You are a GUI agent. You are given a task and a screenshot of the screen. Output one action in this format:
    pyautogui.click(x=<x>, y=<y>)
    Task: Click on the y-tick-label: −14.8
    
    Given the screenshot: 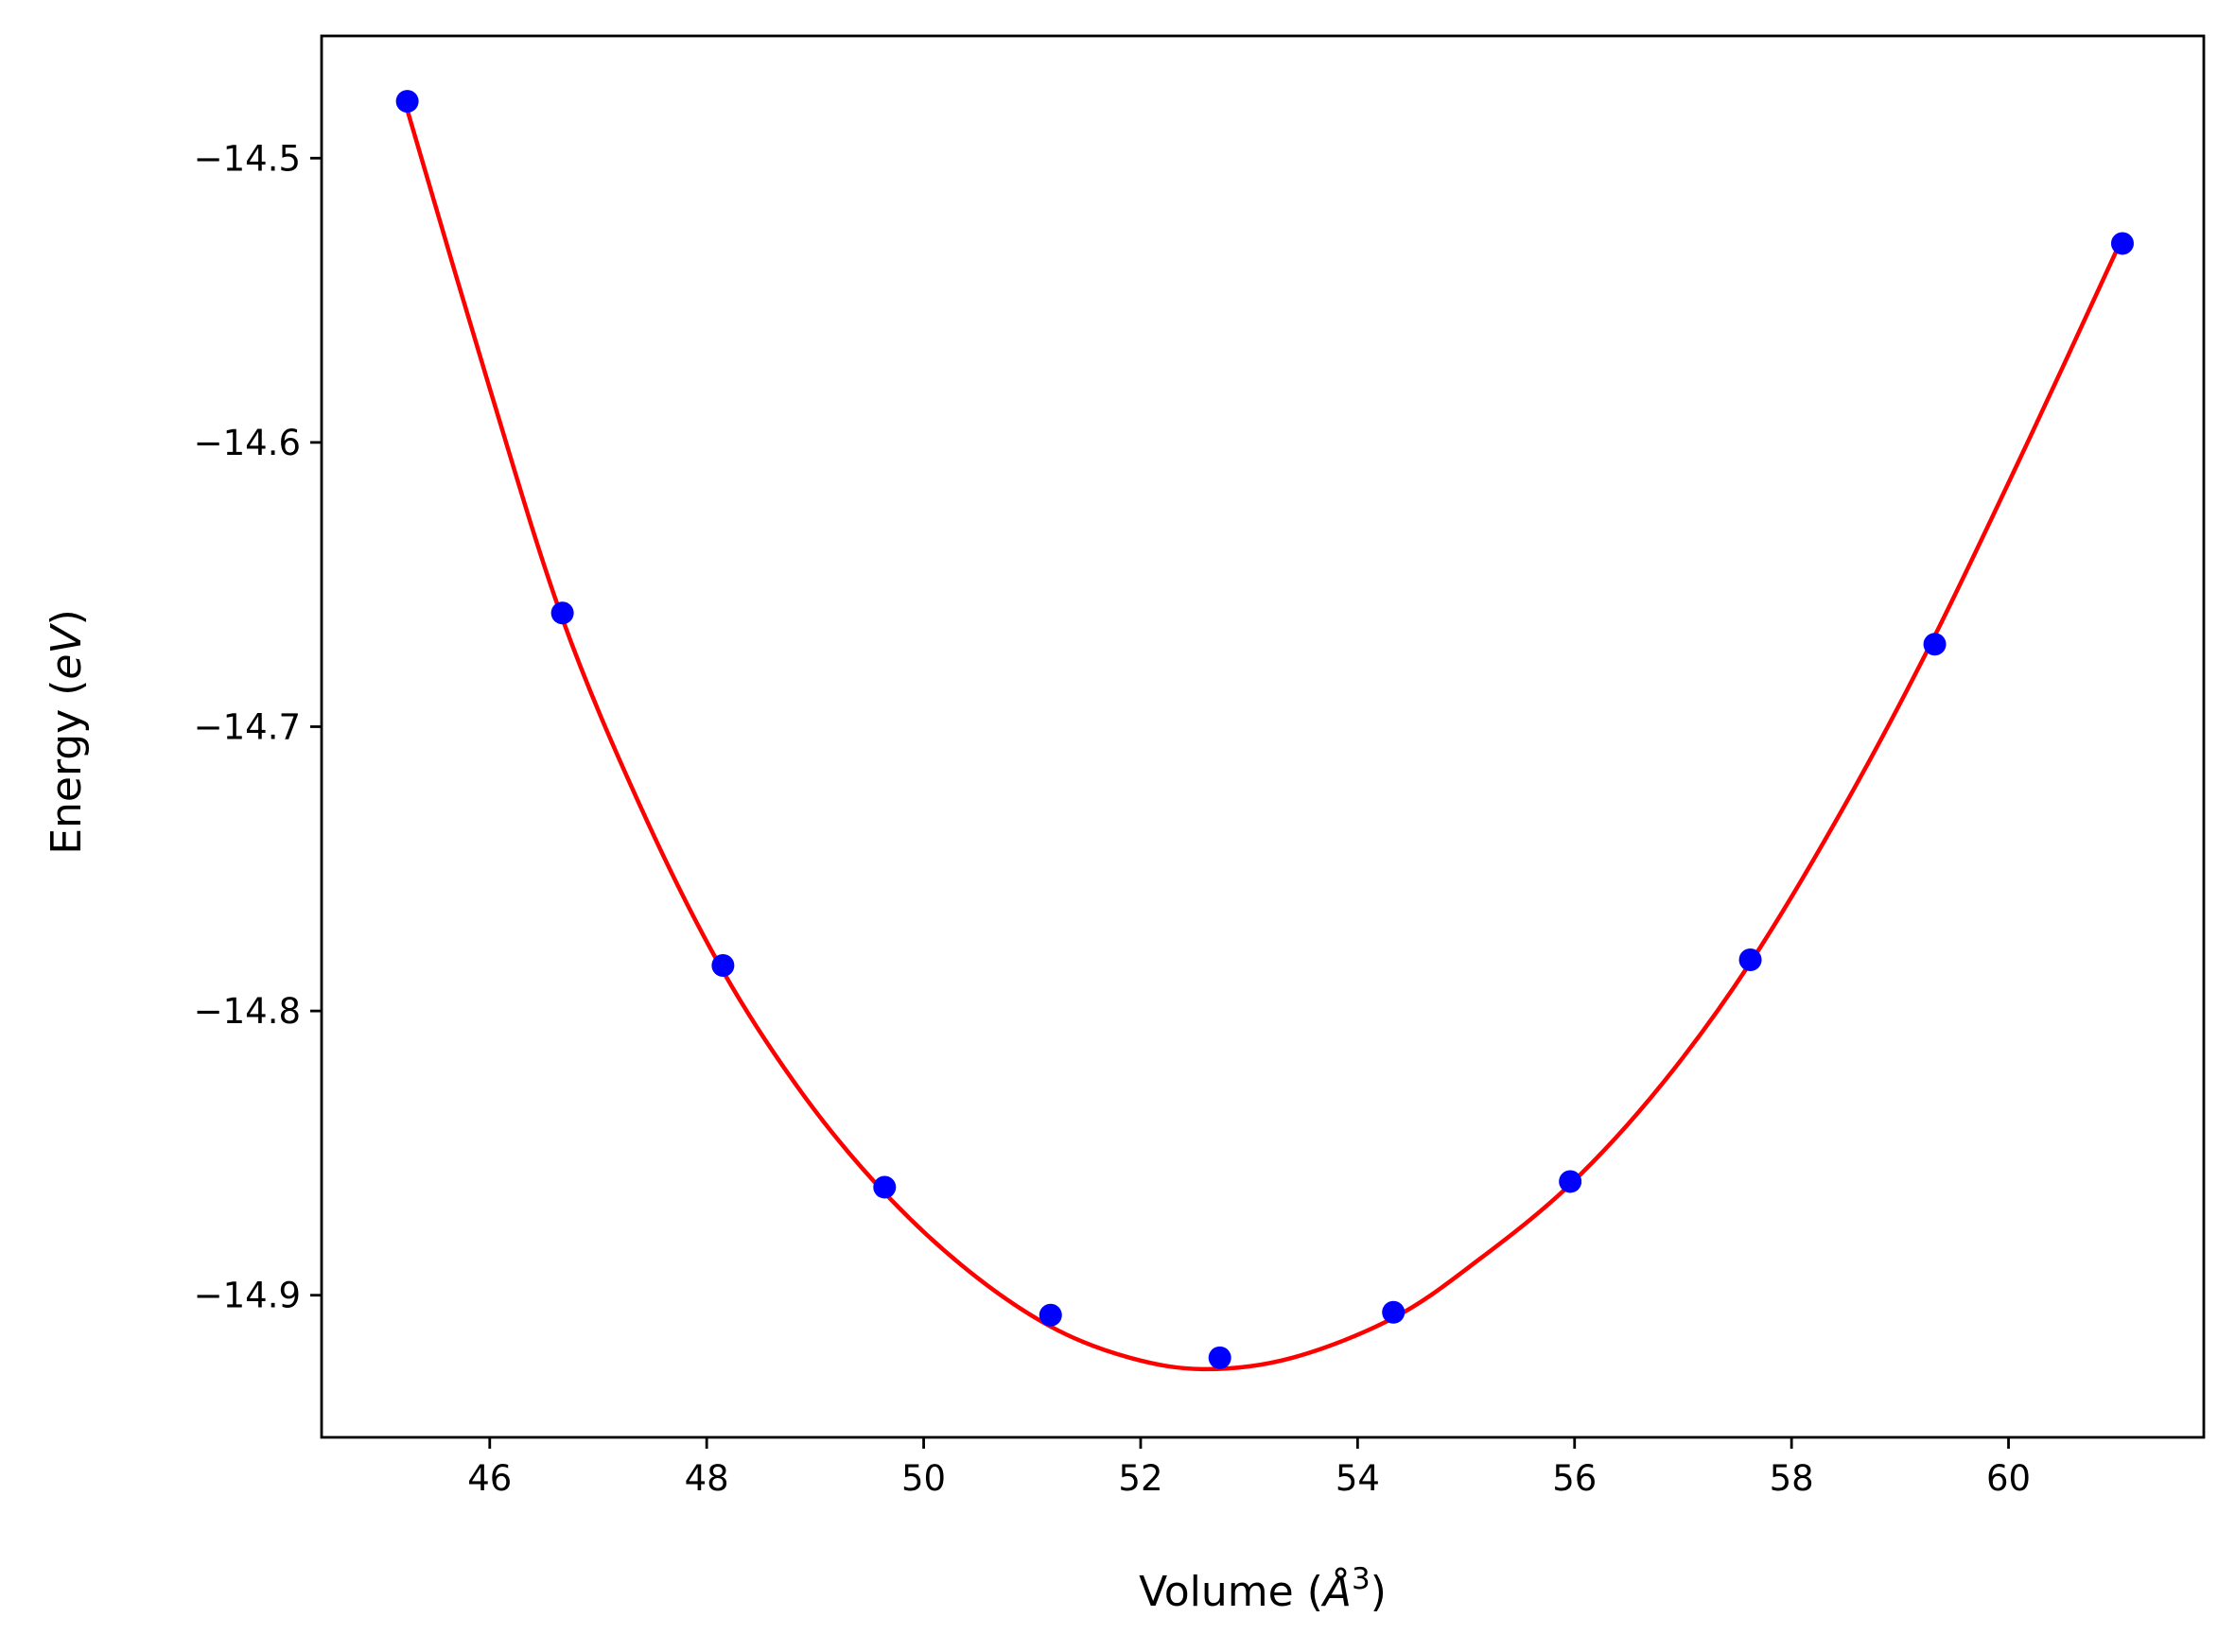 What is the action you would take?
    pyautogui.click(x=247, y=1011)
    